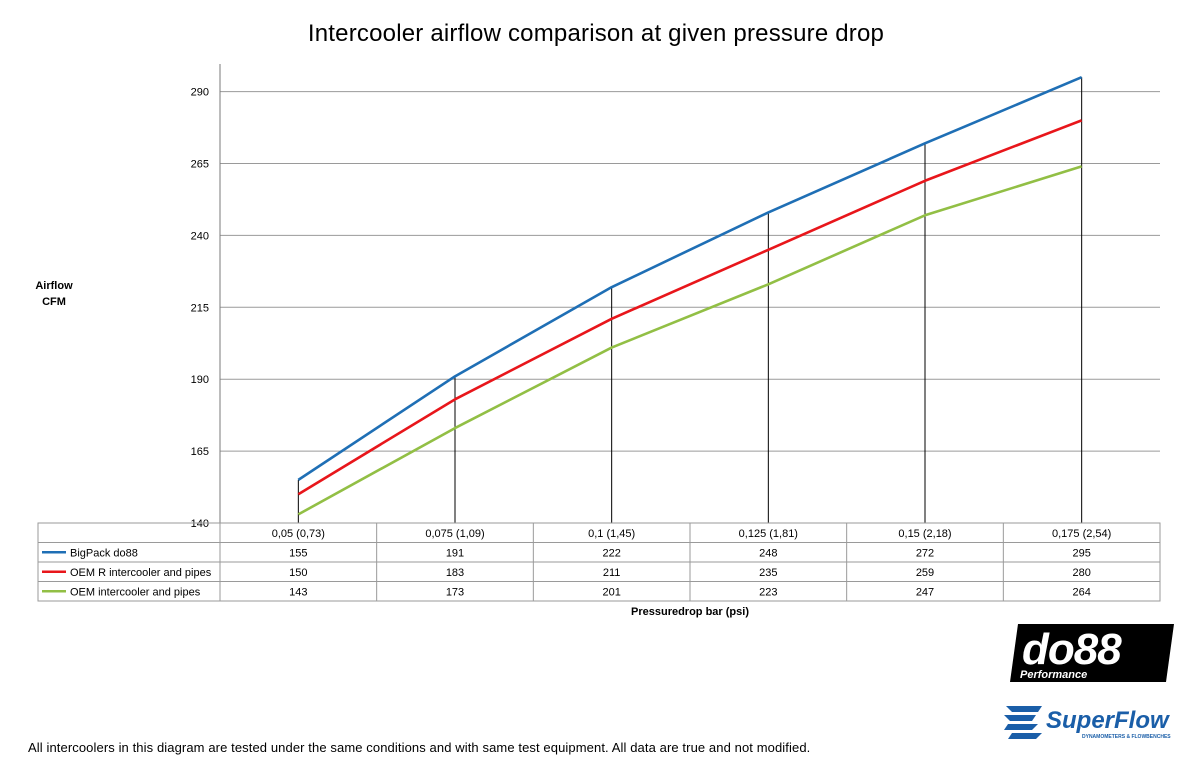 Image resolution: width=1200 pixels, height=771 pixels. What do you see at coordinates (611, 554) in the screenshot?
I see `data-label: 222` at bounding box center [611, 554].